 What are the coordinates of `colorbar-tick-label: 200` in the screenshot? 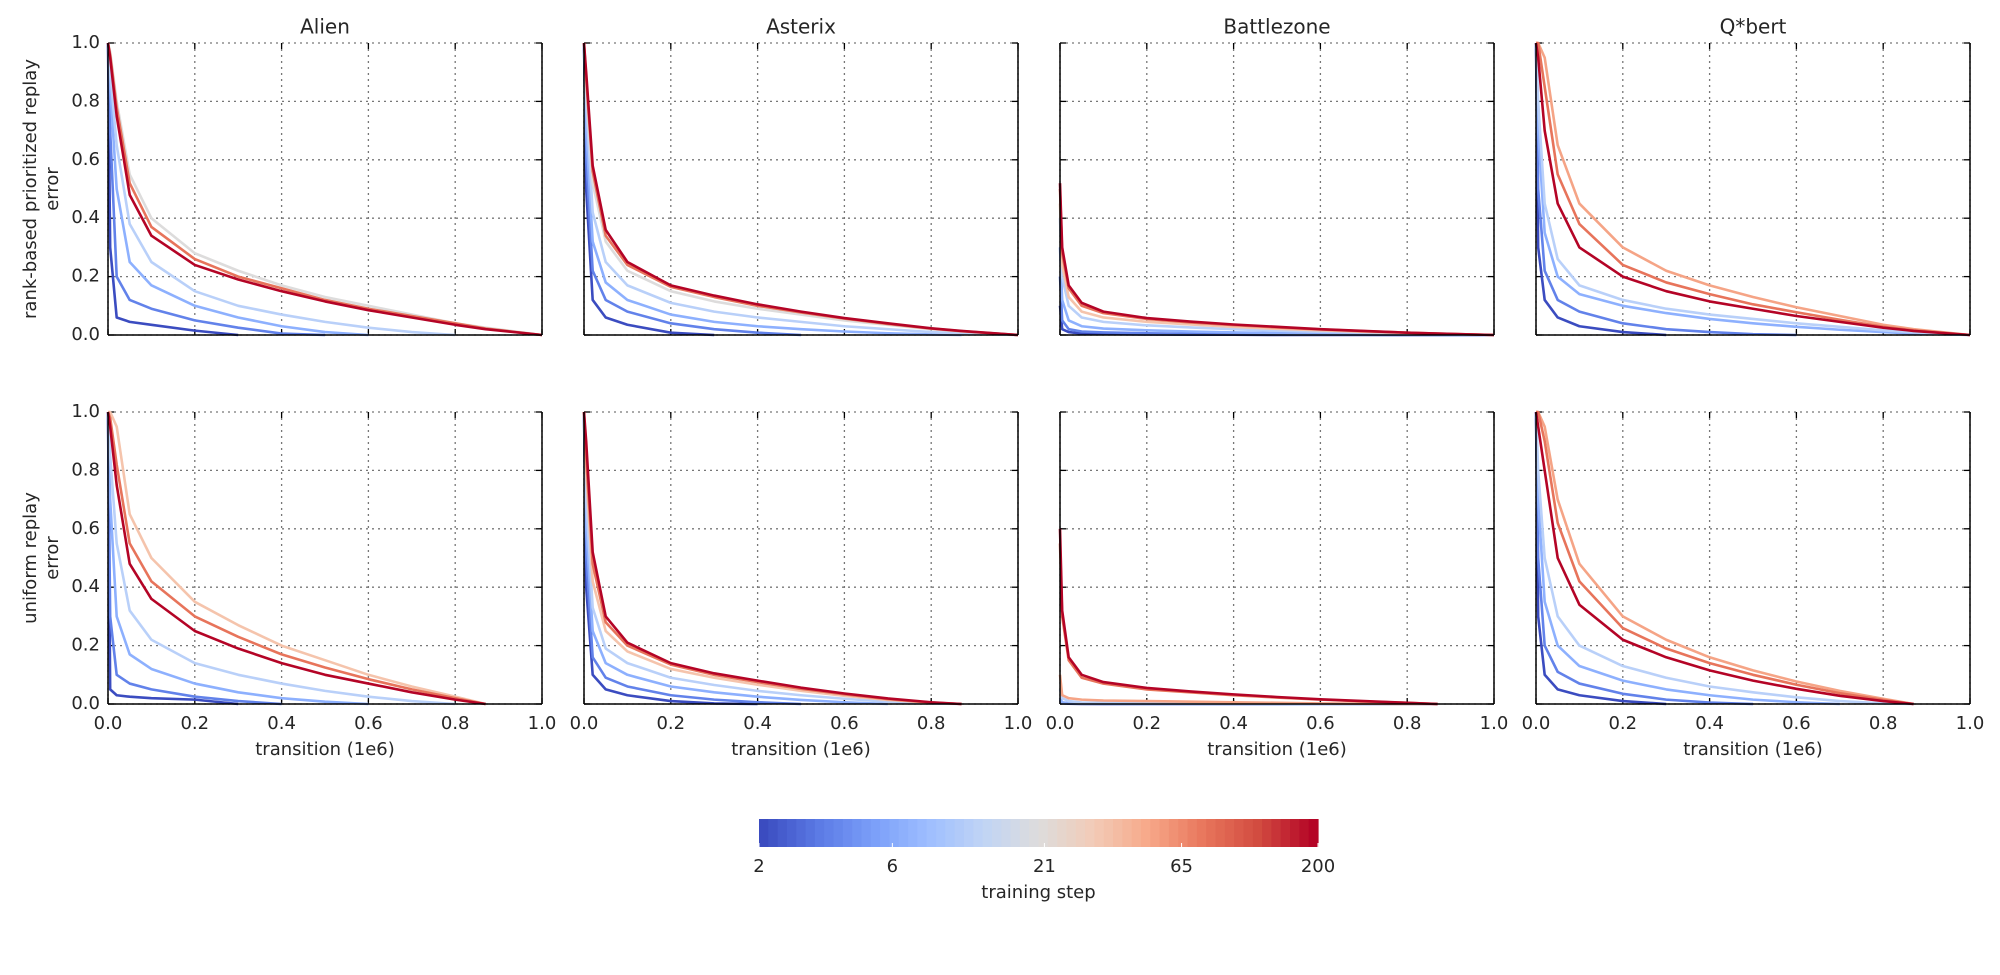 It's located at (1318, 866).